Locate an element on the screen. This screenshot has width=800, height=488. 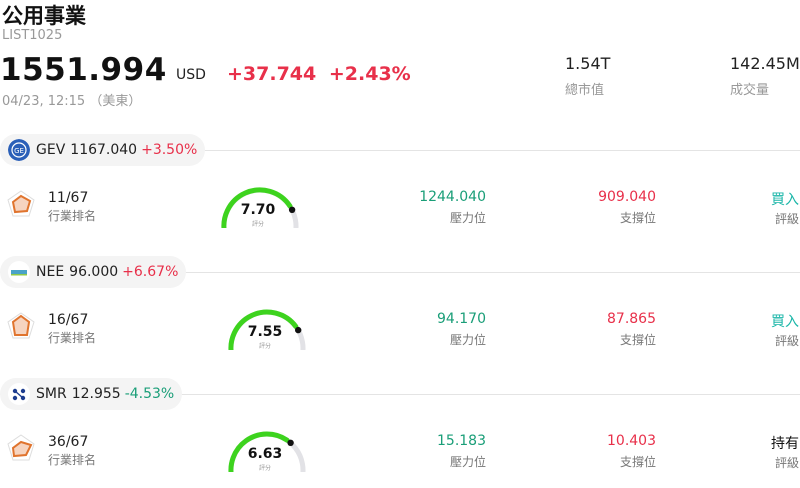
score-value: 6.63 is located at coordinates (265, 454).